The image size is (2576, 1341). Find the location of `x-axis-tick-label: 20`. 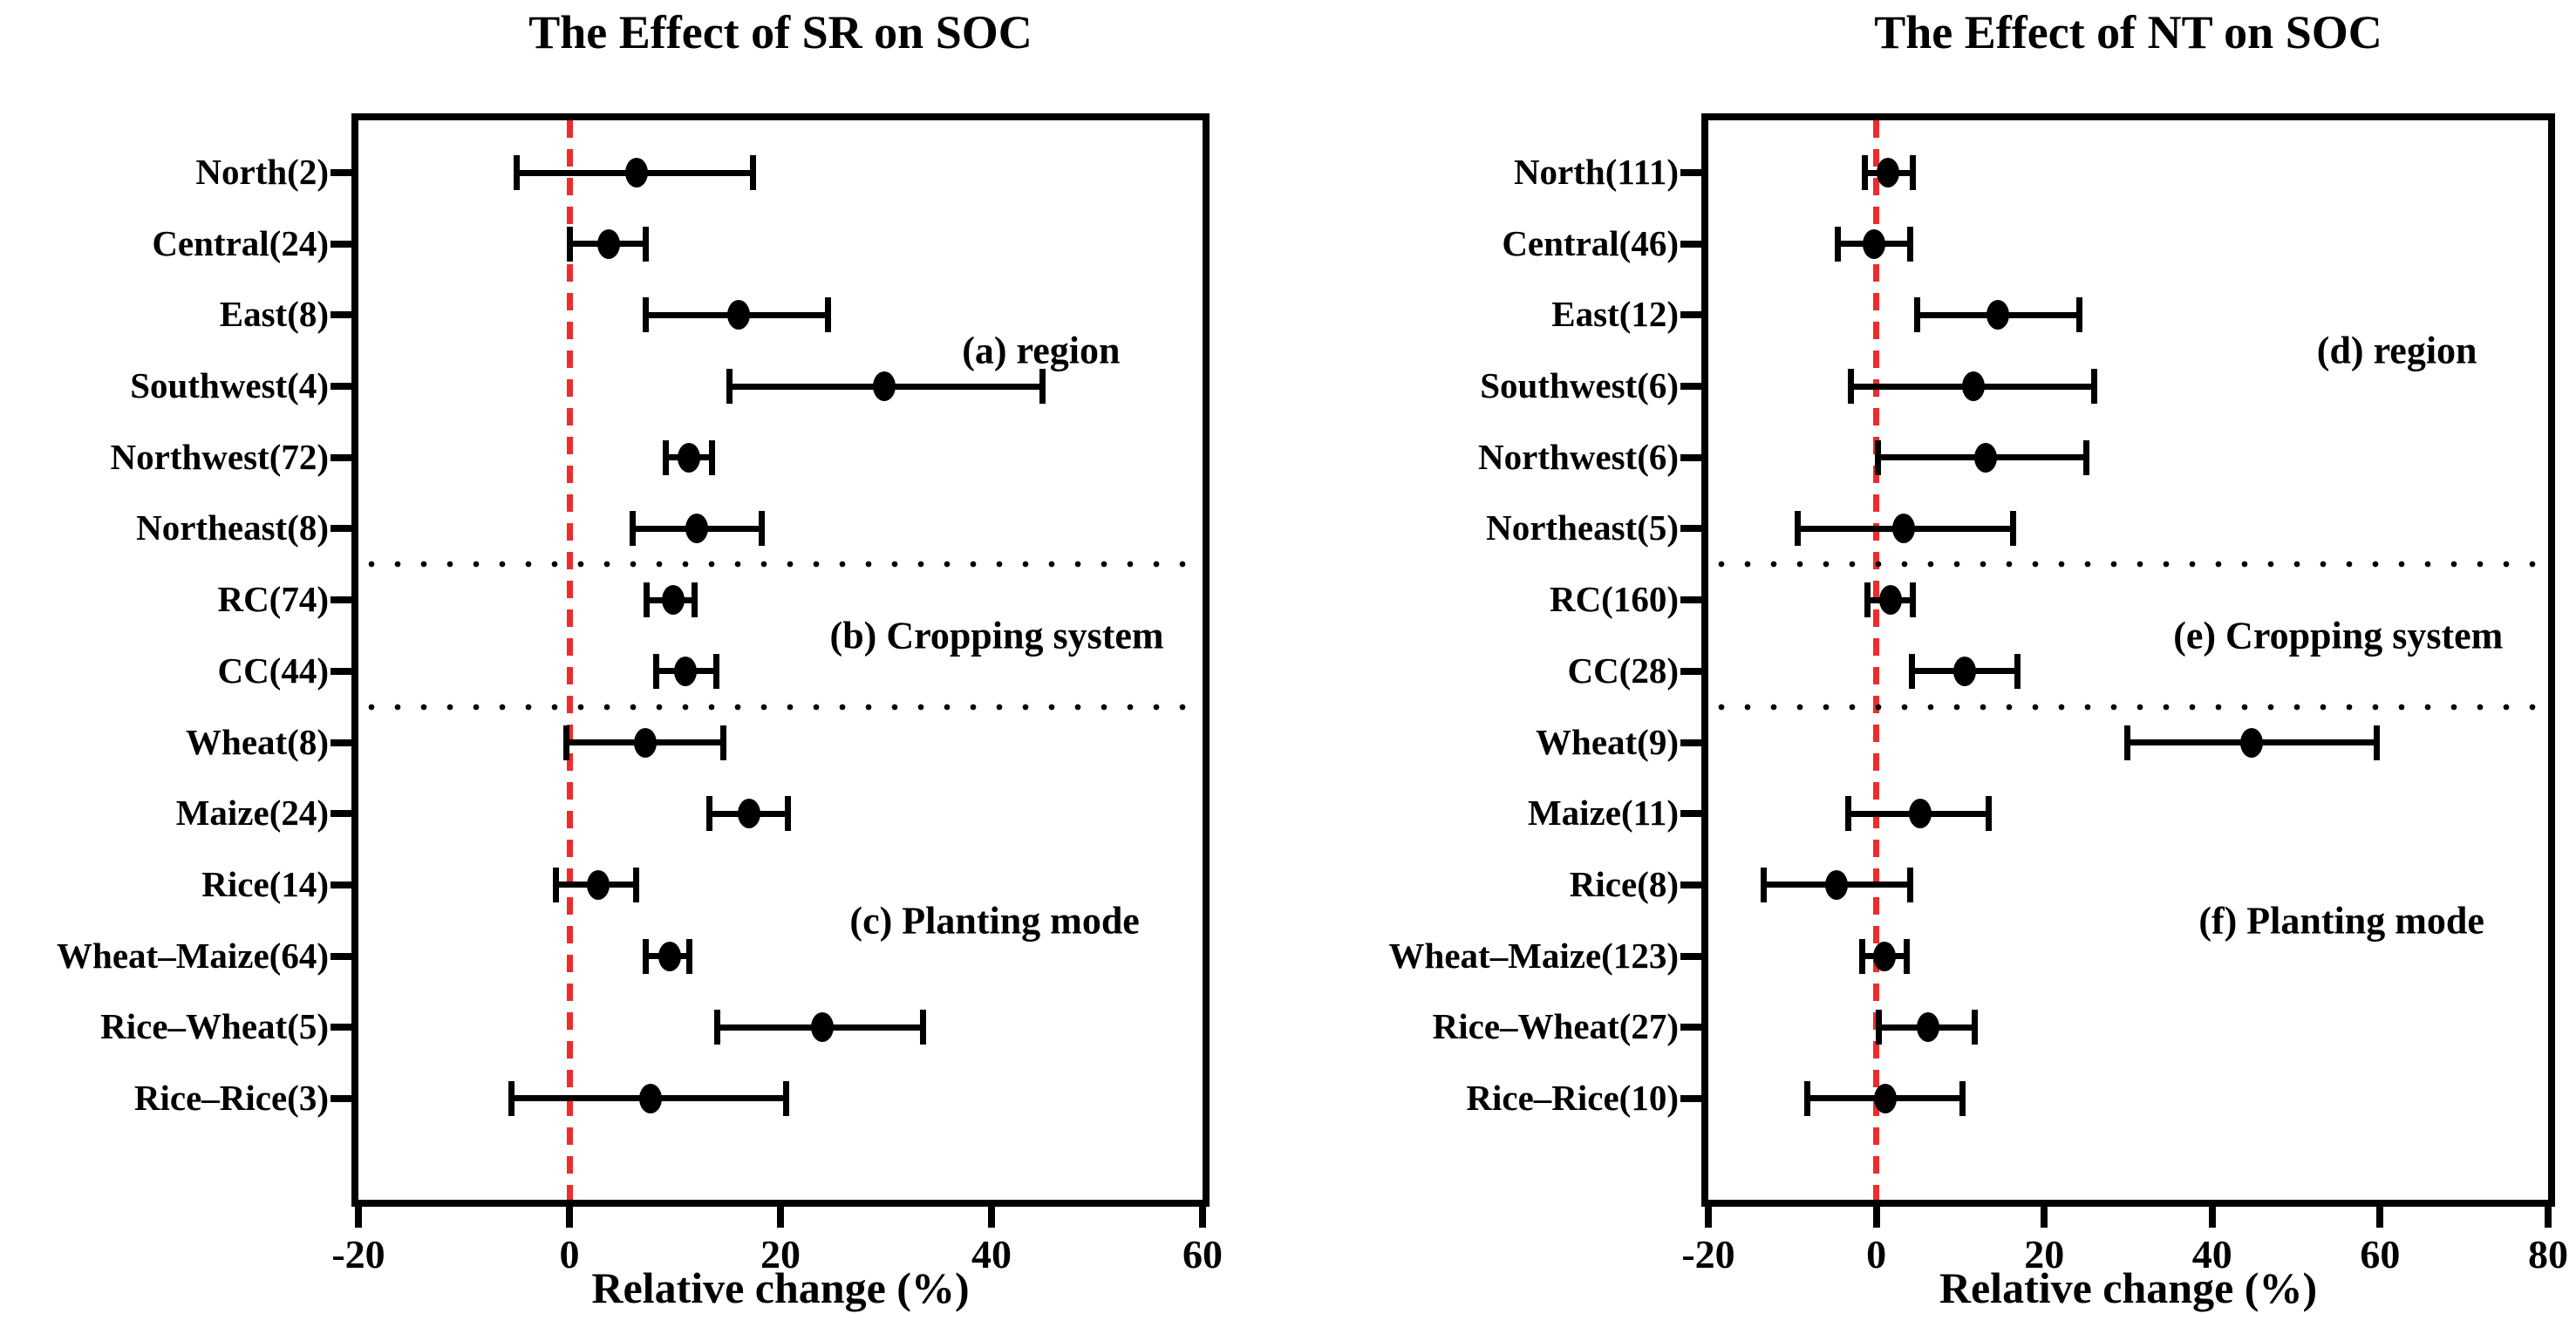

x-axis-tick-label: 20 is located at coordinates (2045, 1254).